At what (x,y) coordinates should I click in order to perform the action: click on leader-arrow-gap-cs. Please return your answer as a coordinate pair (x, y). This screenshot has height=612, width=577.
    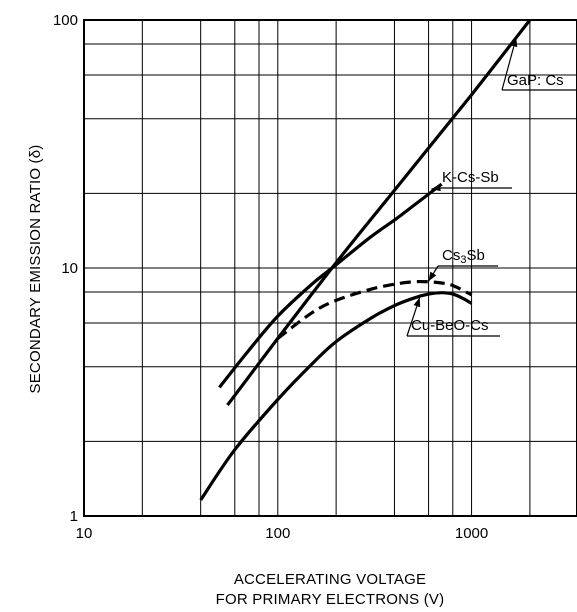
    Looking at the image, I should click on (514, 42).